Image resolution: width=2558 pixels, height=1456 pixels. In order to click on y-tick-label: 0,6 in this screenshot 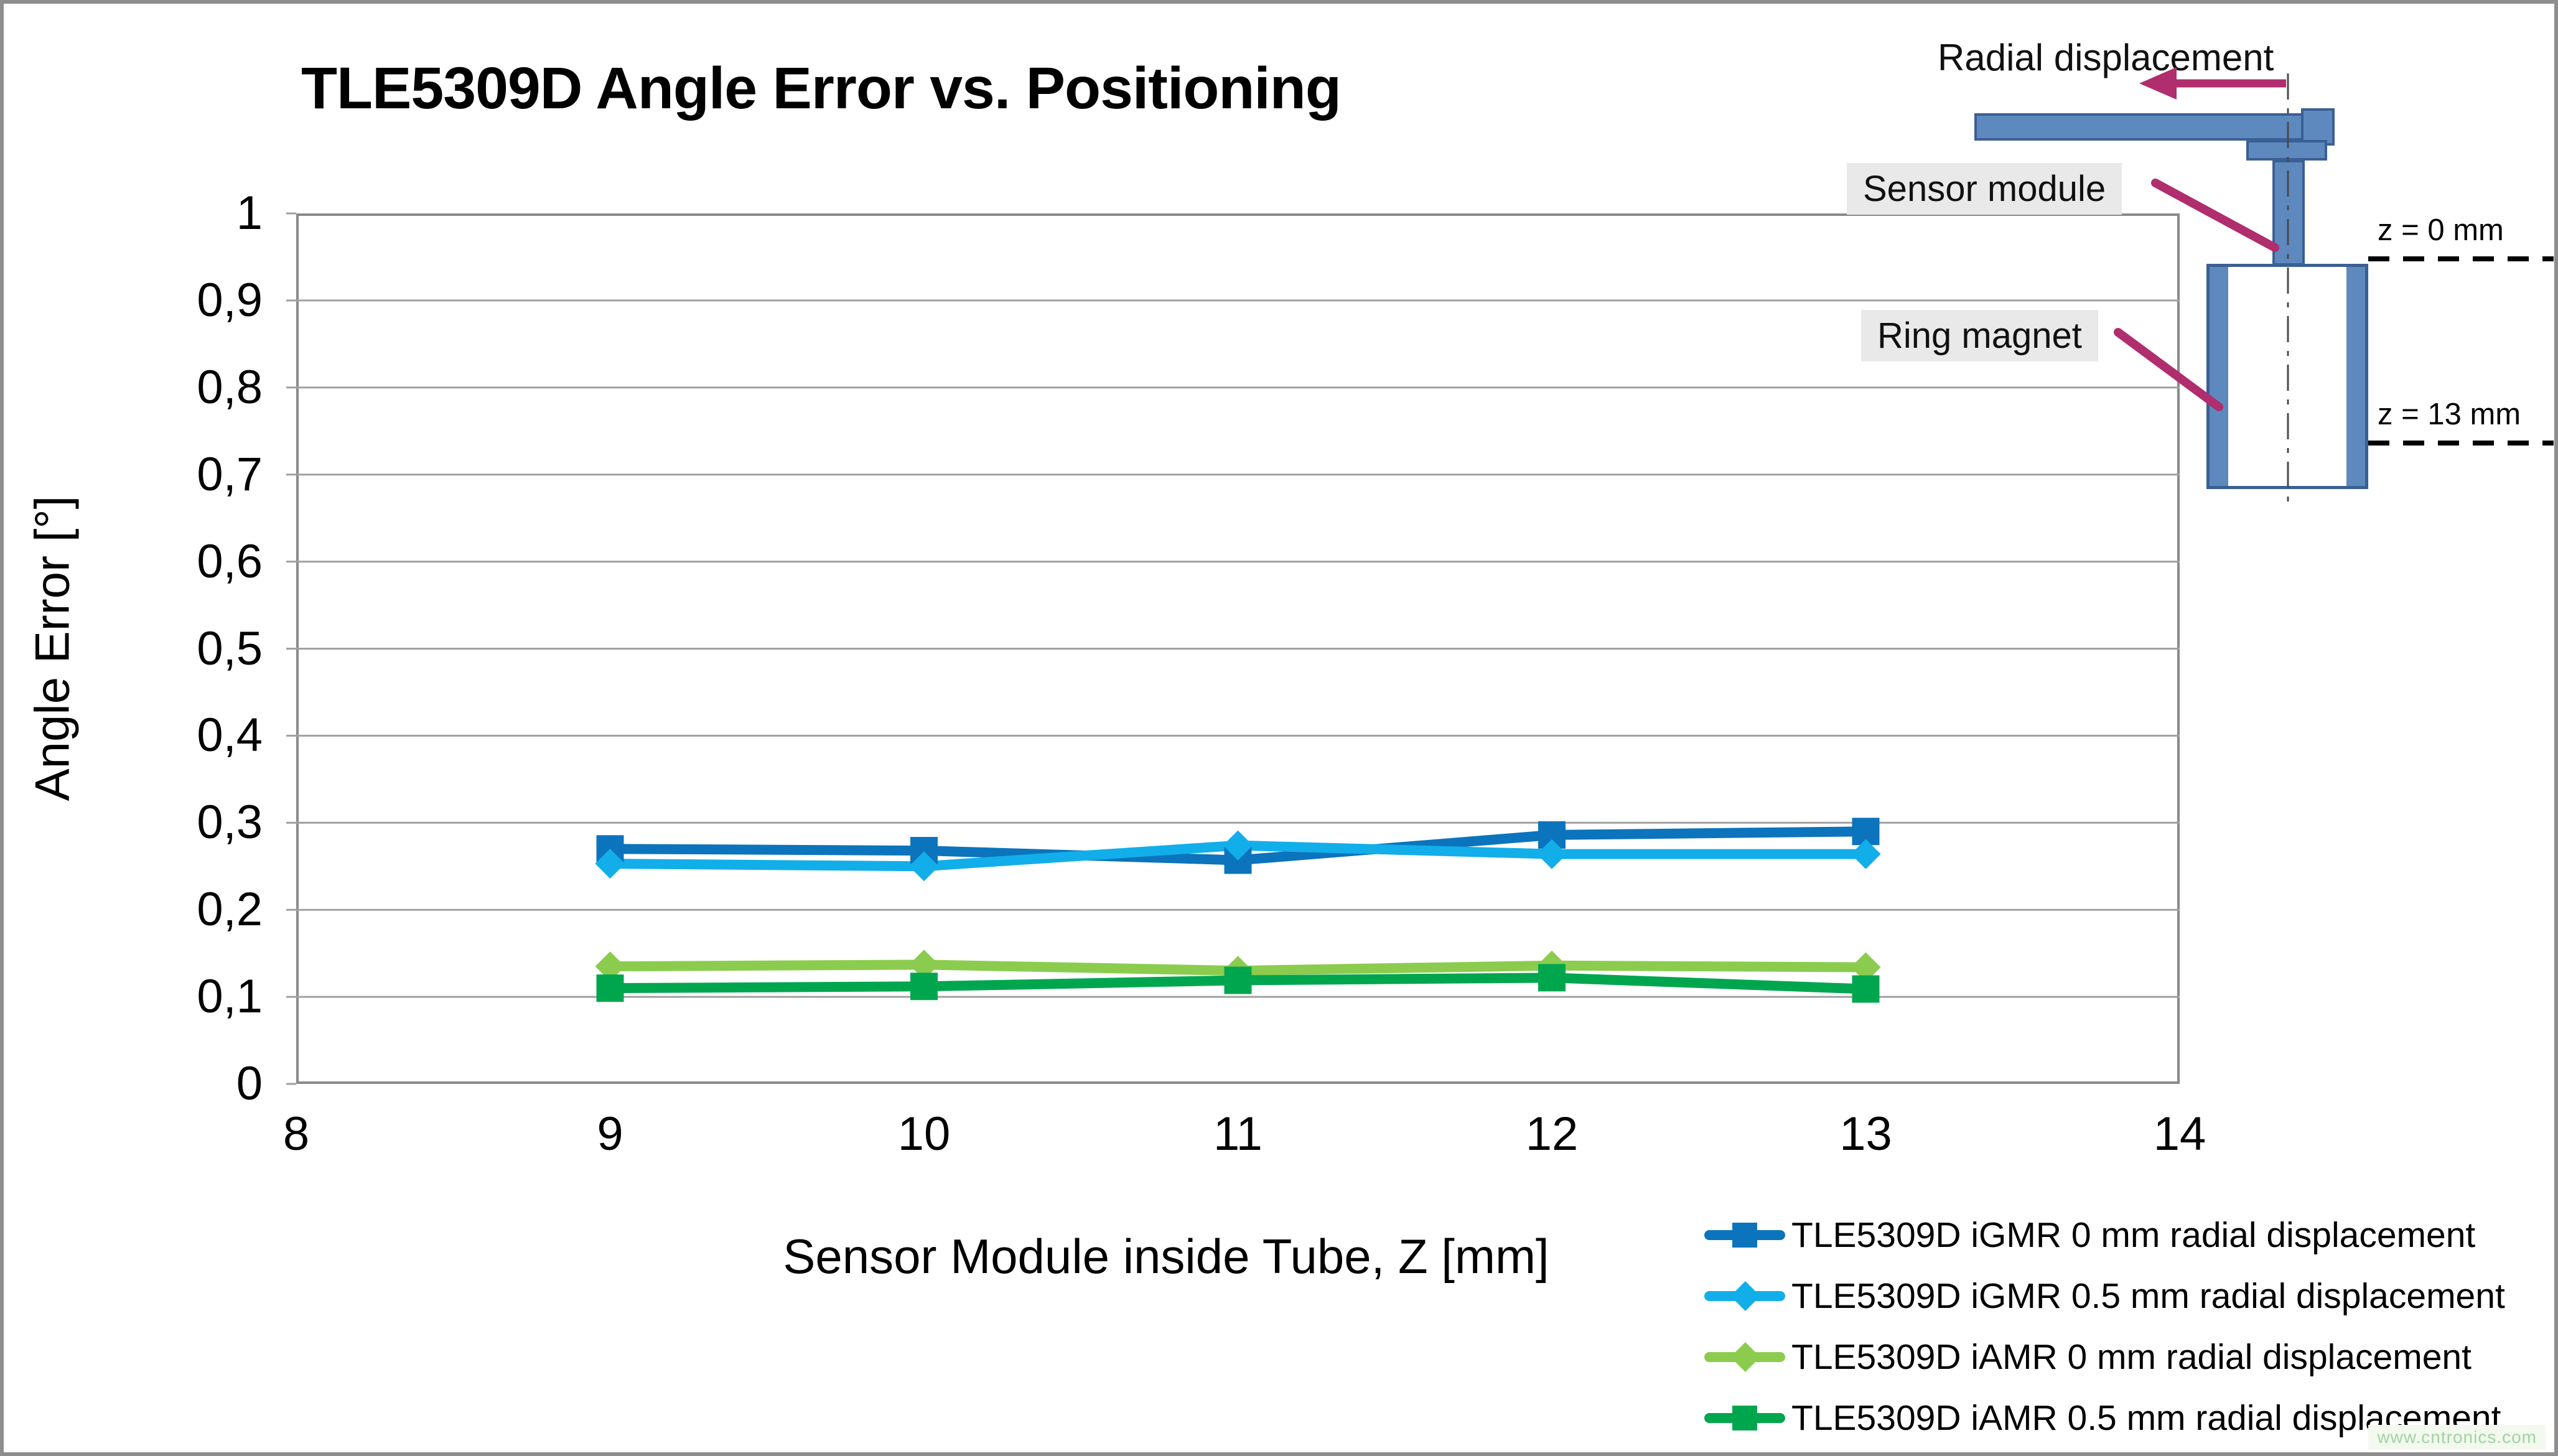, I will do `click(230, 561)`.